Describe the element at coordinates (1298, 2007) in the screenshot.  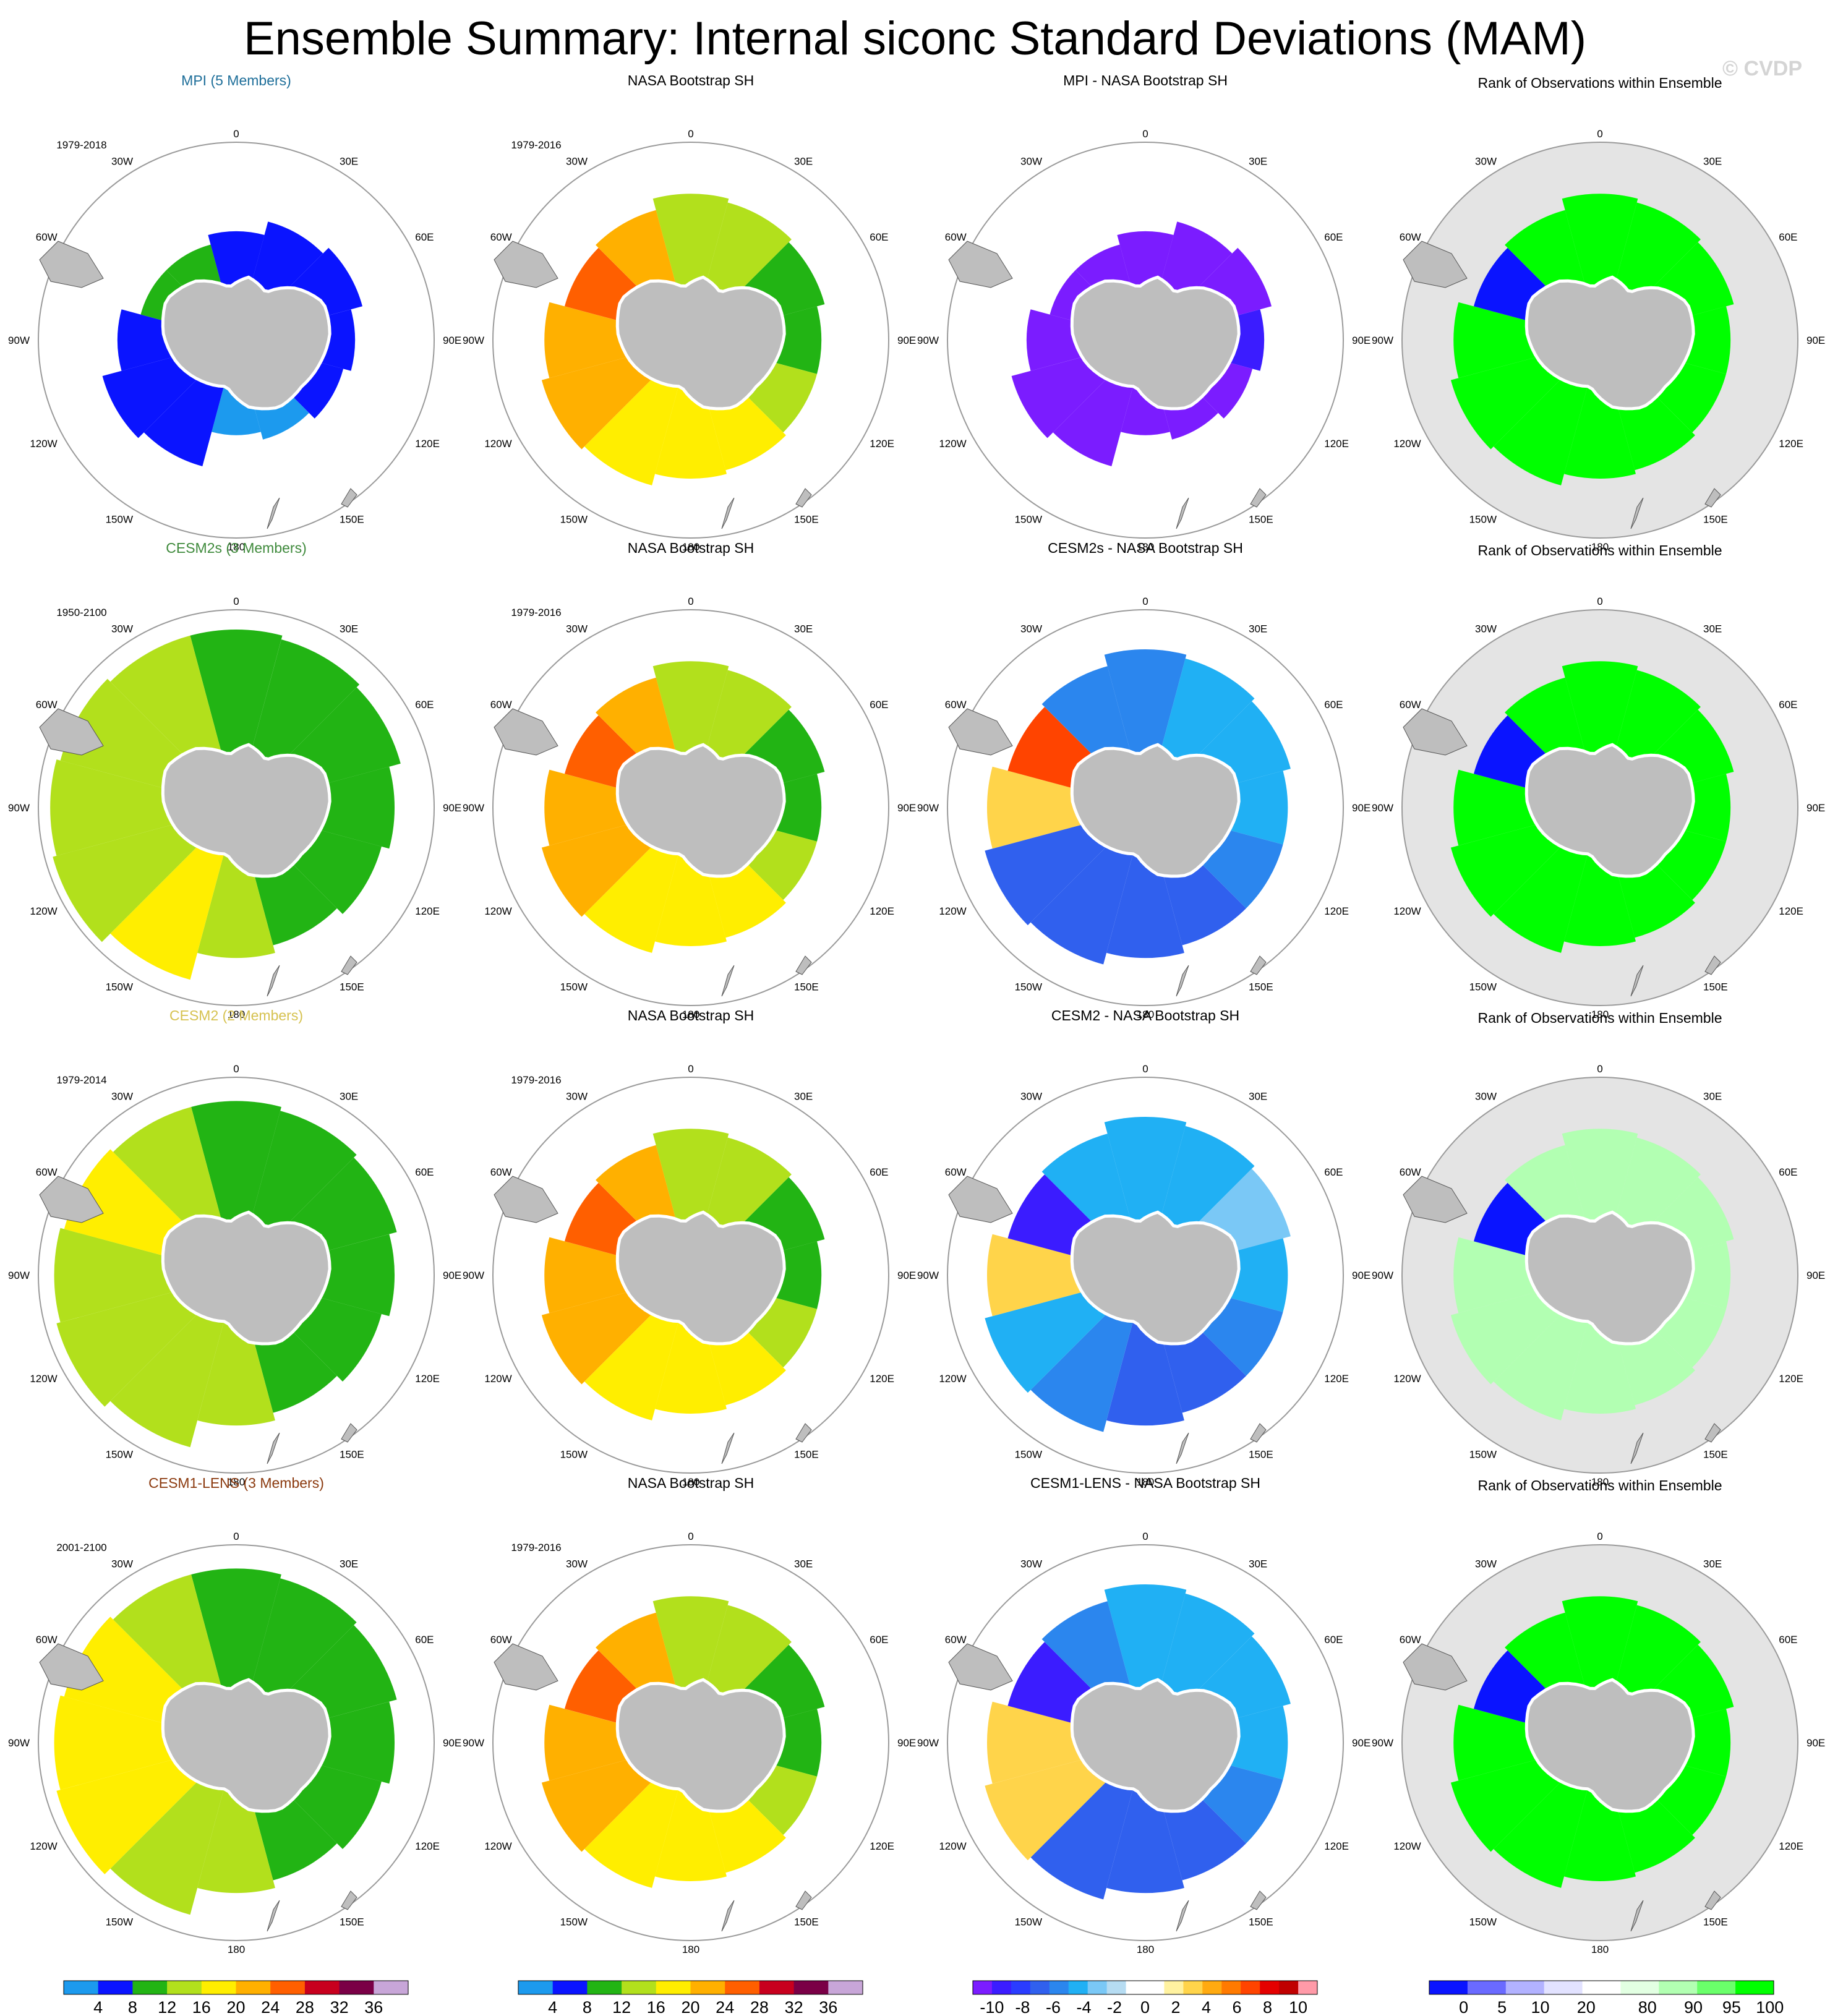
I see `colorbar-tick-label: 10` at that location.